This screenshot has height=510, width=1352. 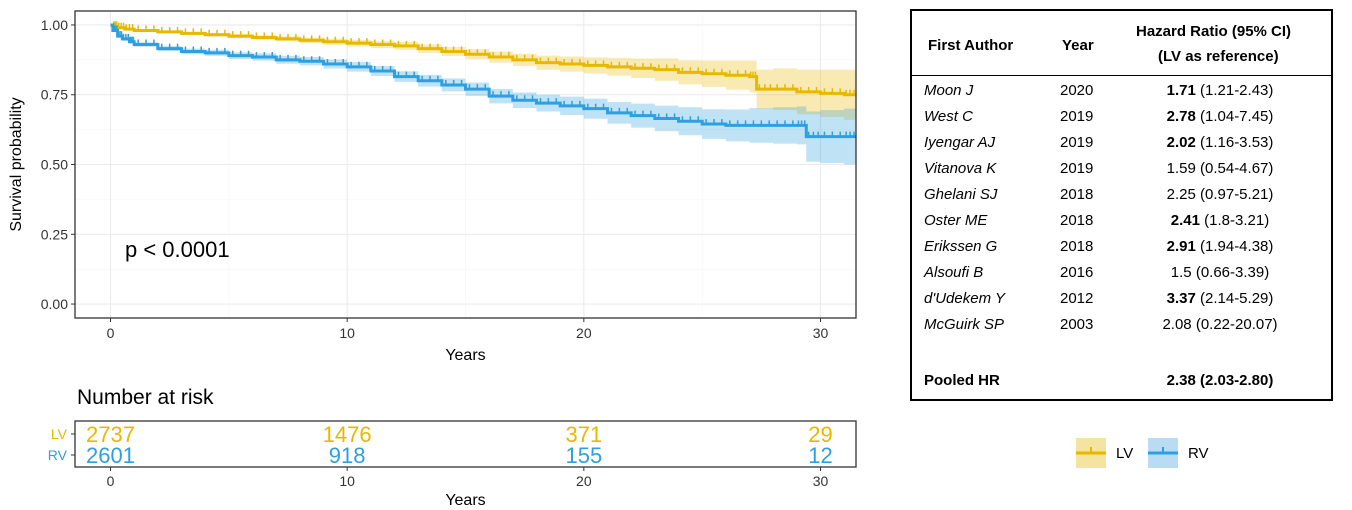 What do you see at coordinates (58, 455) in the screenshot?
I see `risk-row-label-rv: RV` at bounding box center [58, 455].